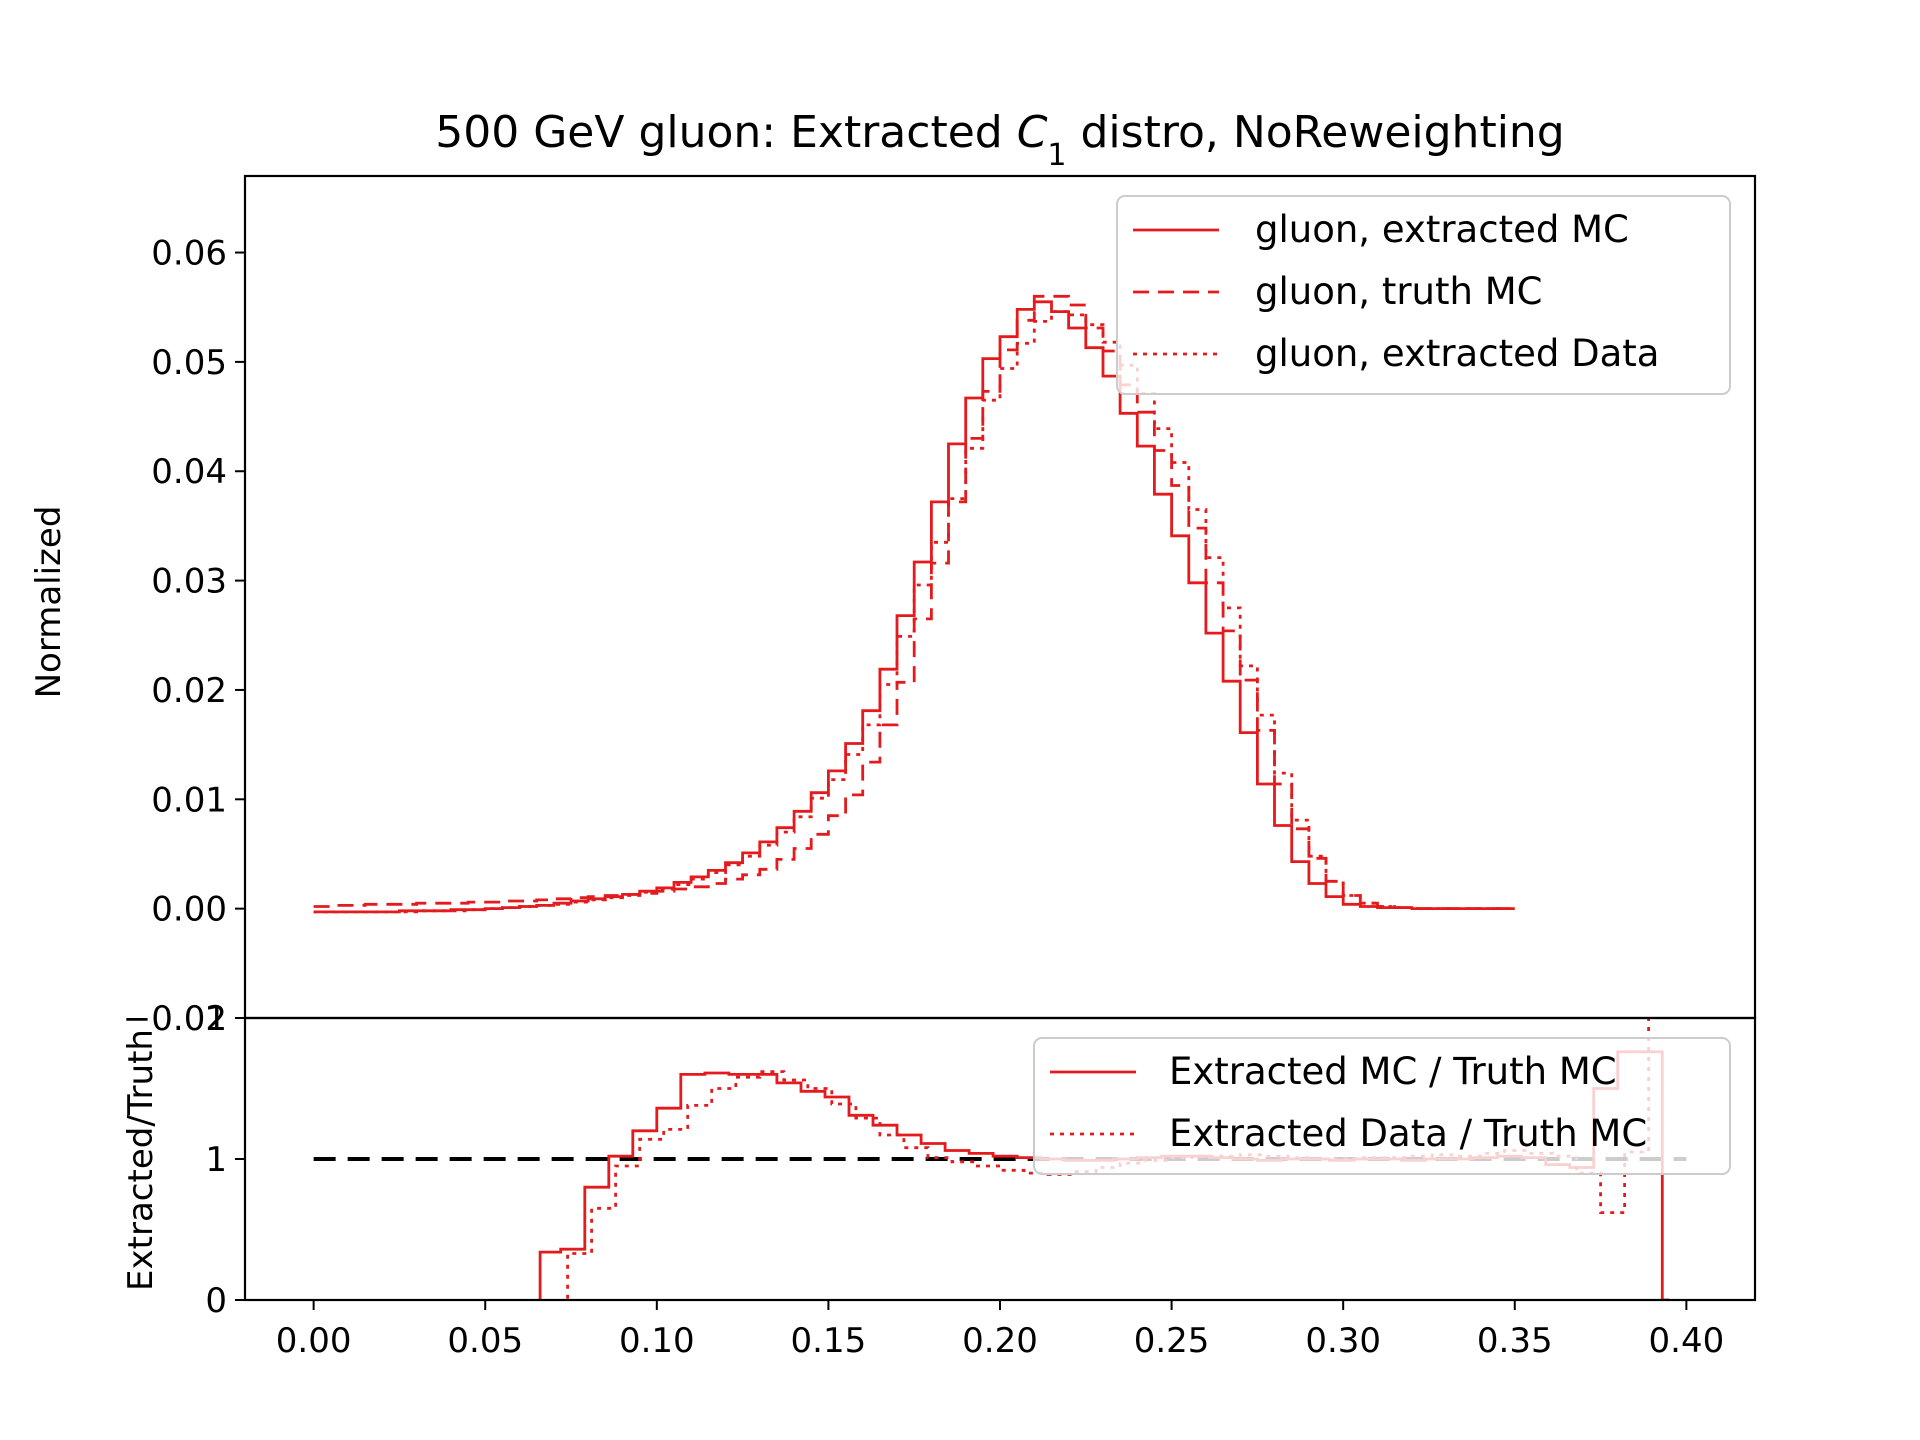  What do you see at coordinates (216, 1301) in the screenshot?
I see `ratio-y-tick-label: 0` at bounding box center [216, 1301].